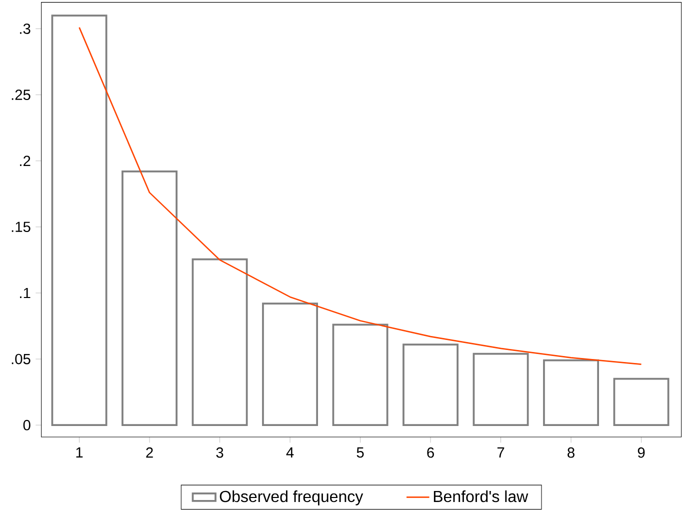 The image size is (686, 517). I want to click on y-tick-label: .2, so click(25, 161).